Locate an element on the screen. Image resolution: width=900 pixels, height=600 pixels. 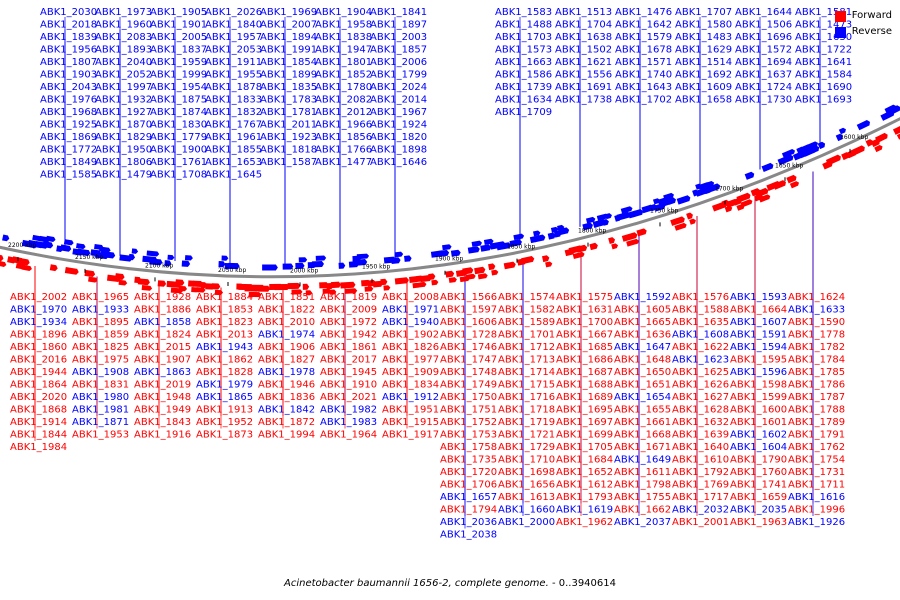
gene-label: ABK1_1671 is located at coordinates (642, 447).